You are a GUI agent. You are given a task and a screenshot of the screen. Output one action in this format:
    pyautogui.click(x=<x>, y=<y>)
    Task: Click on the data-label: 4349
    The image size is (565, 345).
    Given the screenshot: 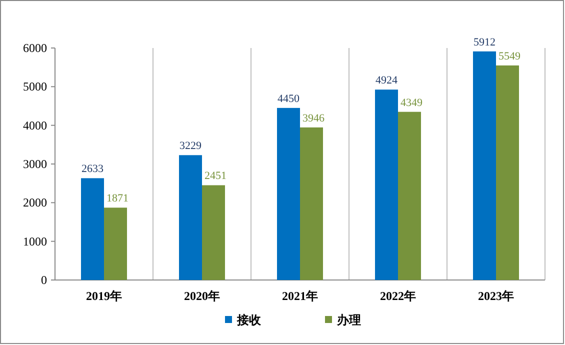 What is the action you would take?
    pyautogui.click(x=411, y=102)
    